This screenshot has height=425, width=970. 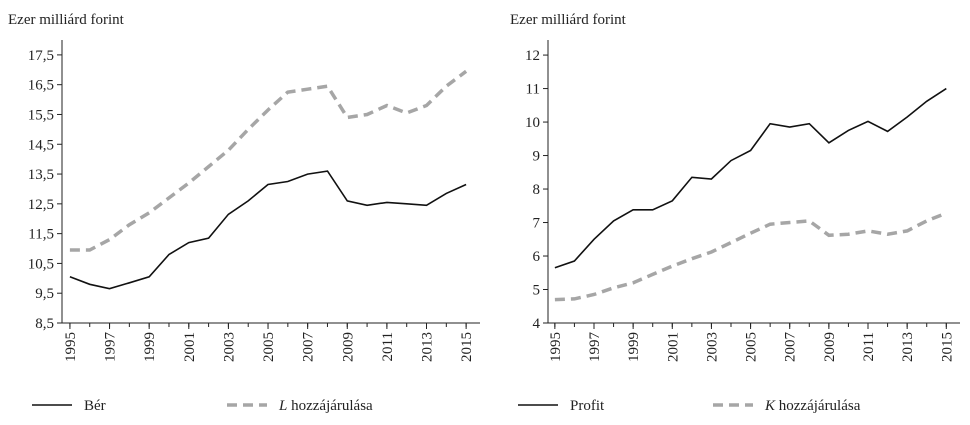 What do you see at coordinates (533, 90) in the screenshot?
I see `y-tick-label: 11` at bounding box center [533, 90].